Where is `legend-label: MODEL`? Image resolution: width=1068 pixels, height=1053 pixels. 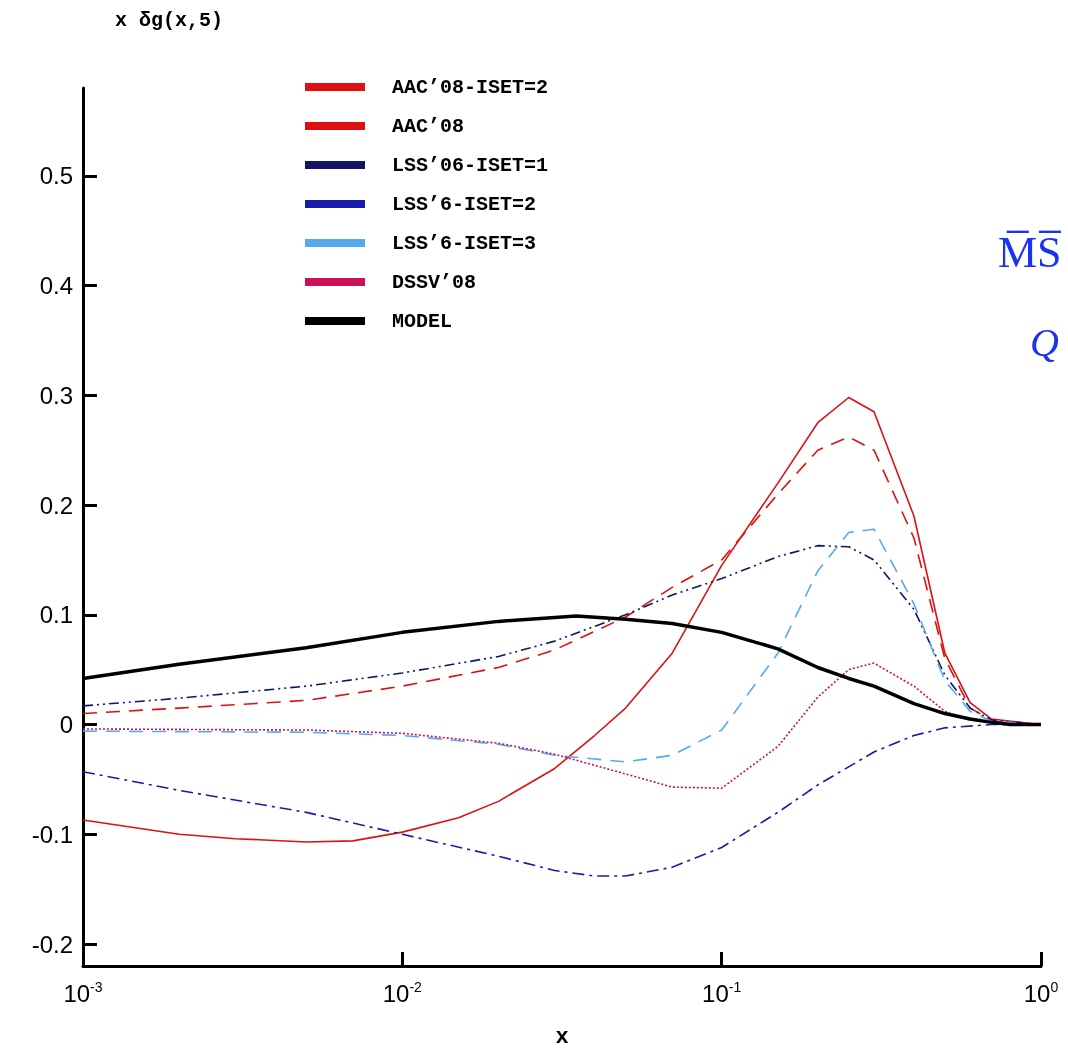 legend-label: MODEL is located at coordinates (422, 321).